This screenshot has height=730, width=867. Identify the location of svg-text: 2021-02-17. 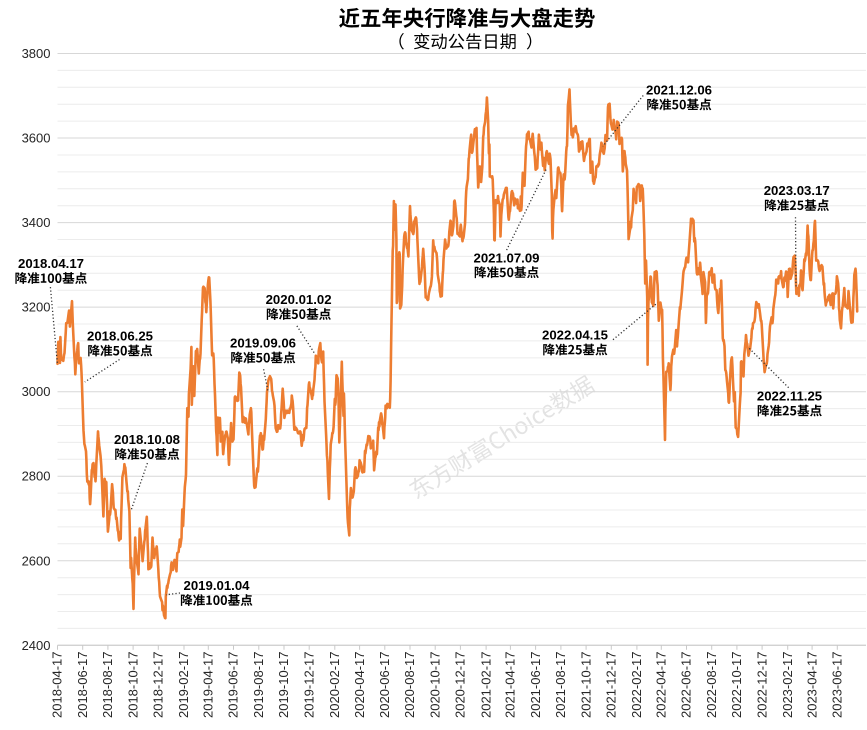
(485, 685).